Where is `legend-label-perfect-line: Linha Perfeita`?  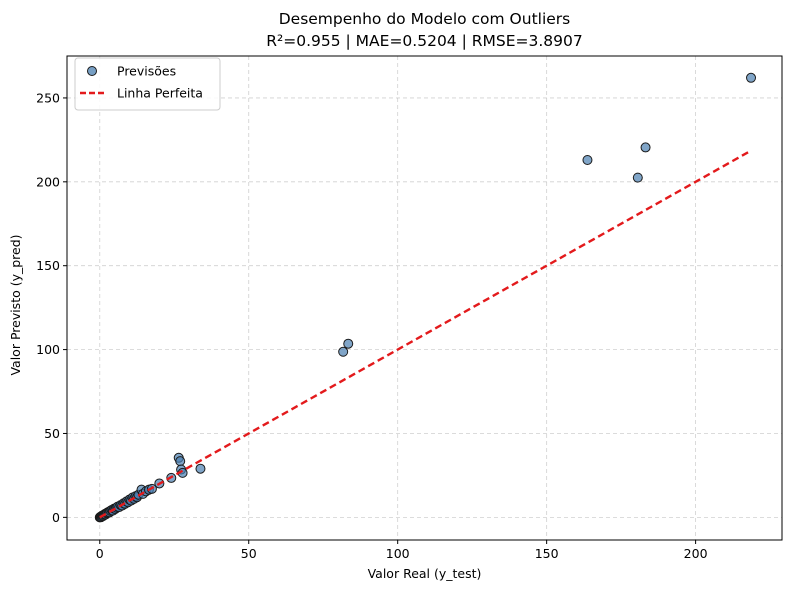 legend-label-perfect-line: Linha Perfeita is located at coordinates (160, 93).